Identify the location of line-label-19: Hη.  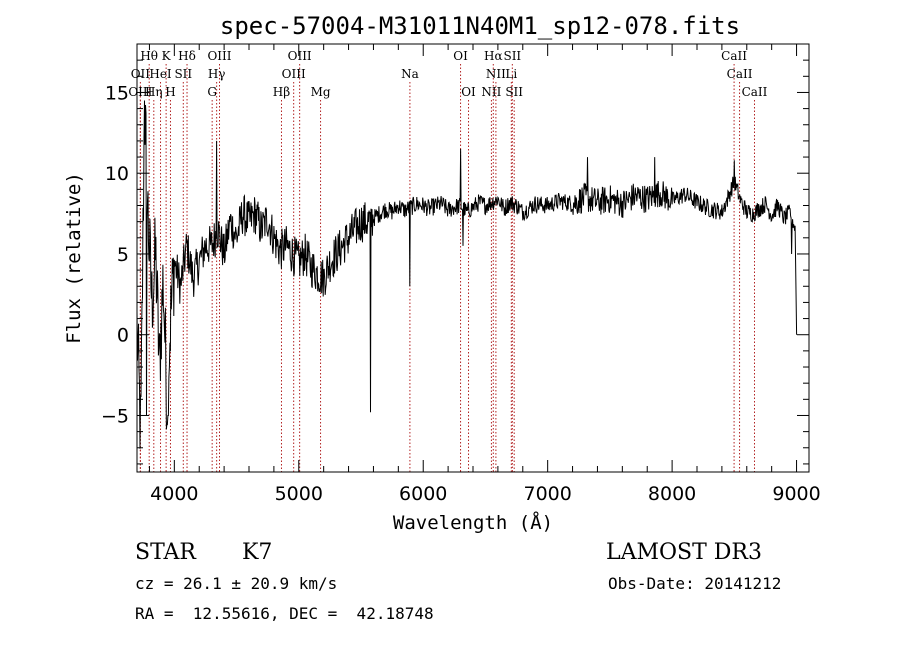
(154, 92).